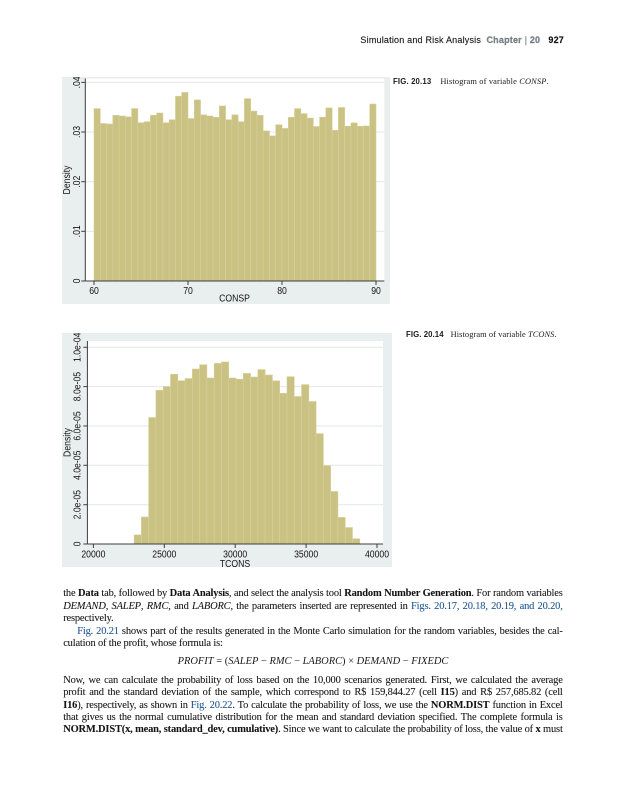 The width and height of the screenshot is (625, 800). Describe the element at coordinates (376, 291) in the screenshot. I see `svg-text: 90` at that location.